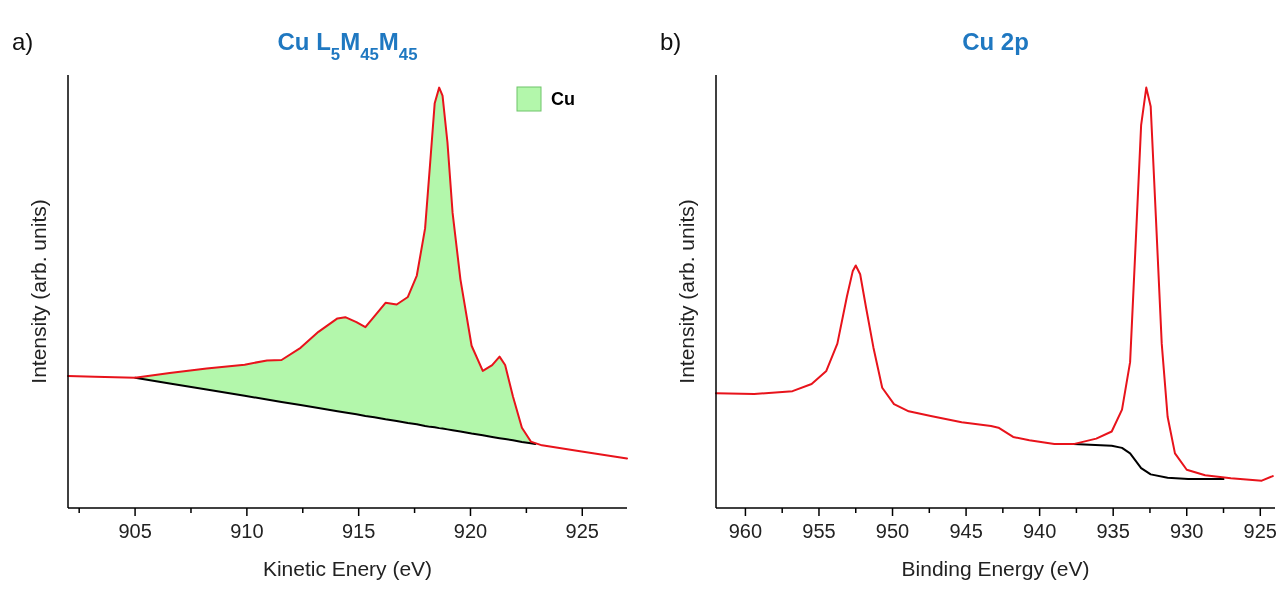  Describe the element at coordinates (1039, 531) in the screenshot. I see `x-tick-label: 940` at that location.